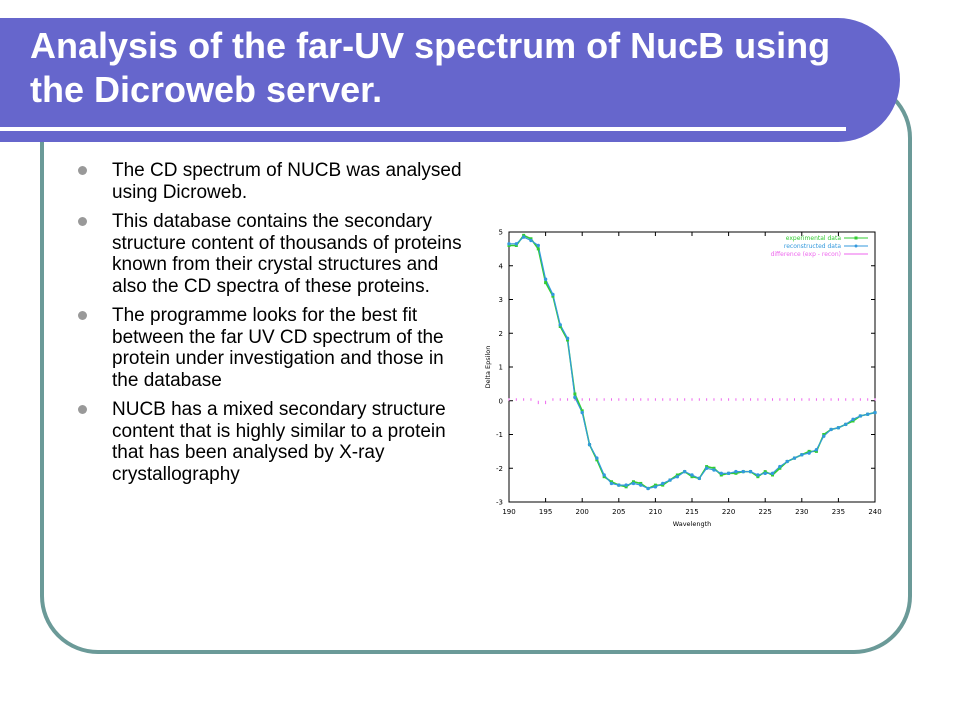 The image size is (960, 720). What do you see at coordinates (838, 512) in the screenshot?
I see `x-tick-label: 235` at bounding box center [838, 512].